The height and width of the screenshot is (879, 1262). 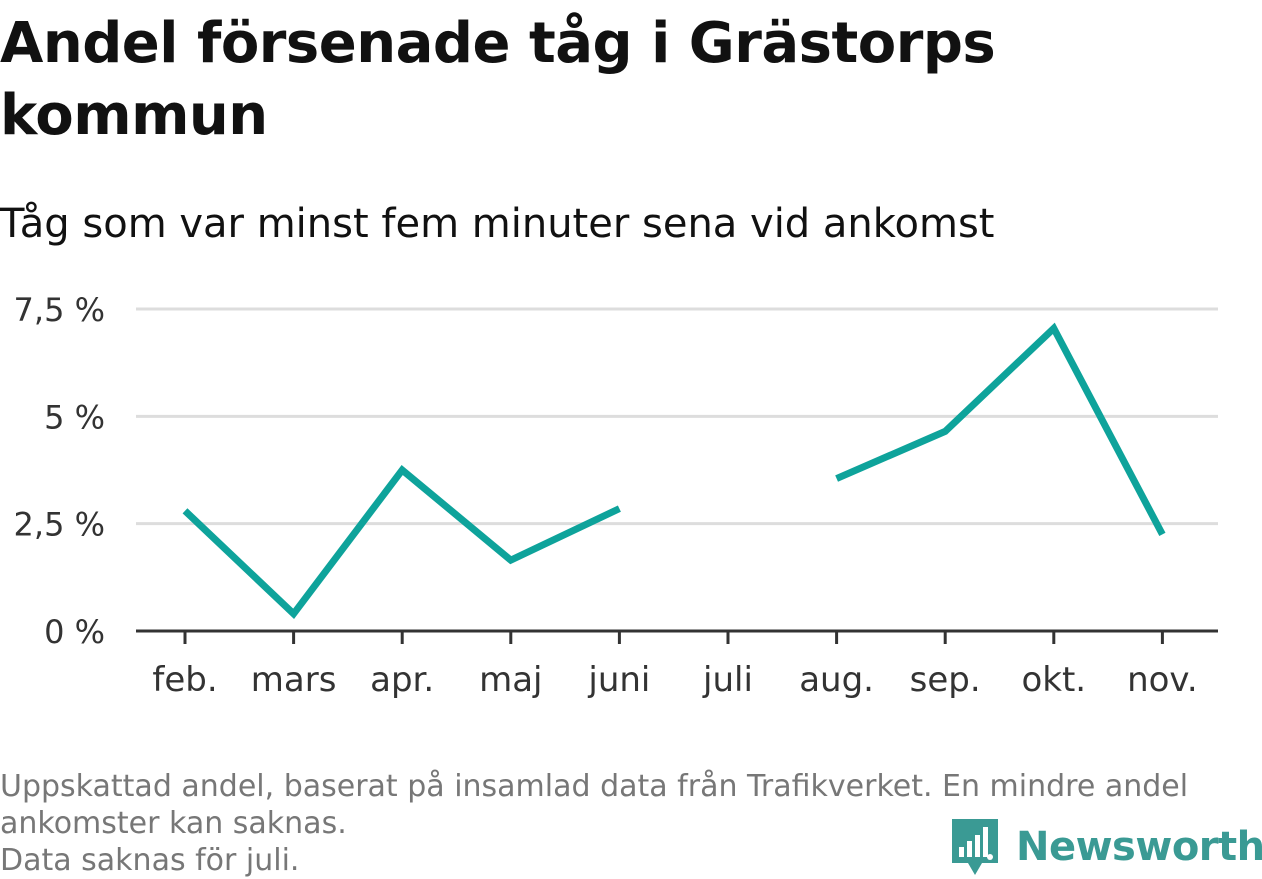 What do you see at coordinates (59, 471) in the screenshot?
I see `y-axis-ticks: 0 % 2,5 % 5 % 7,5 %` at bounding box center [59, 471].